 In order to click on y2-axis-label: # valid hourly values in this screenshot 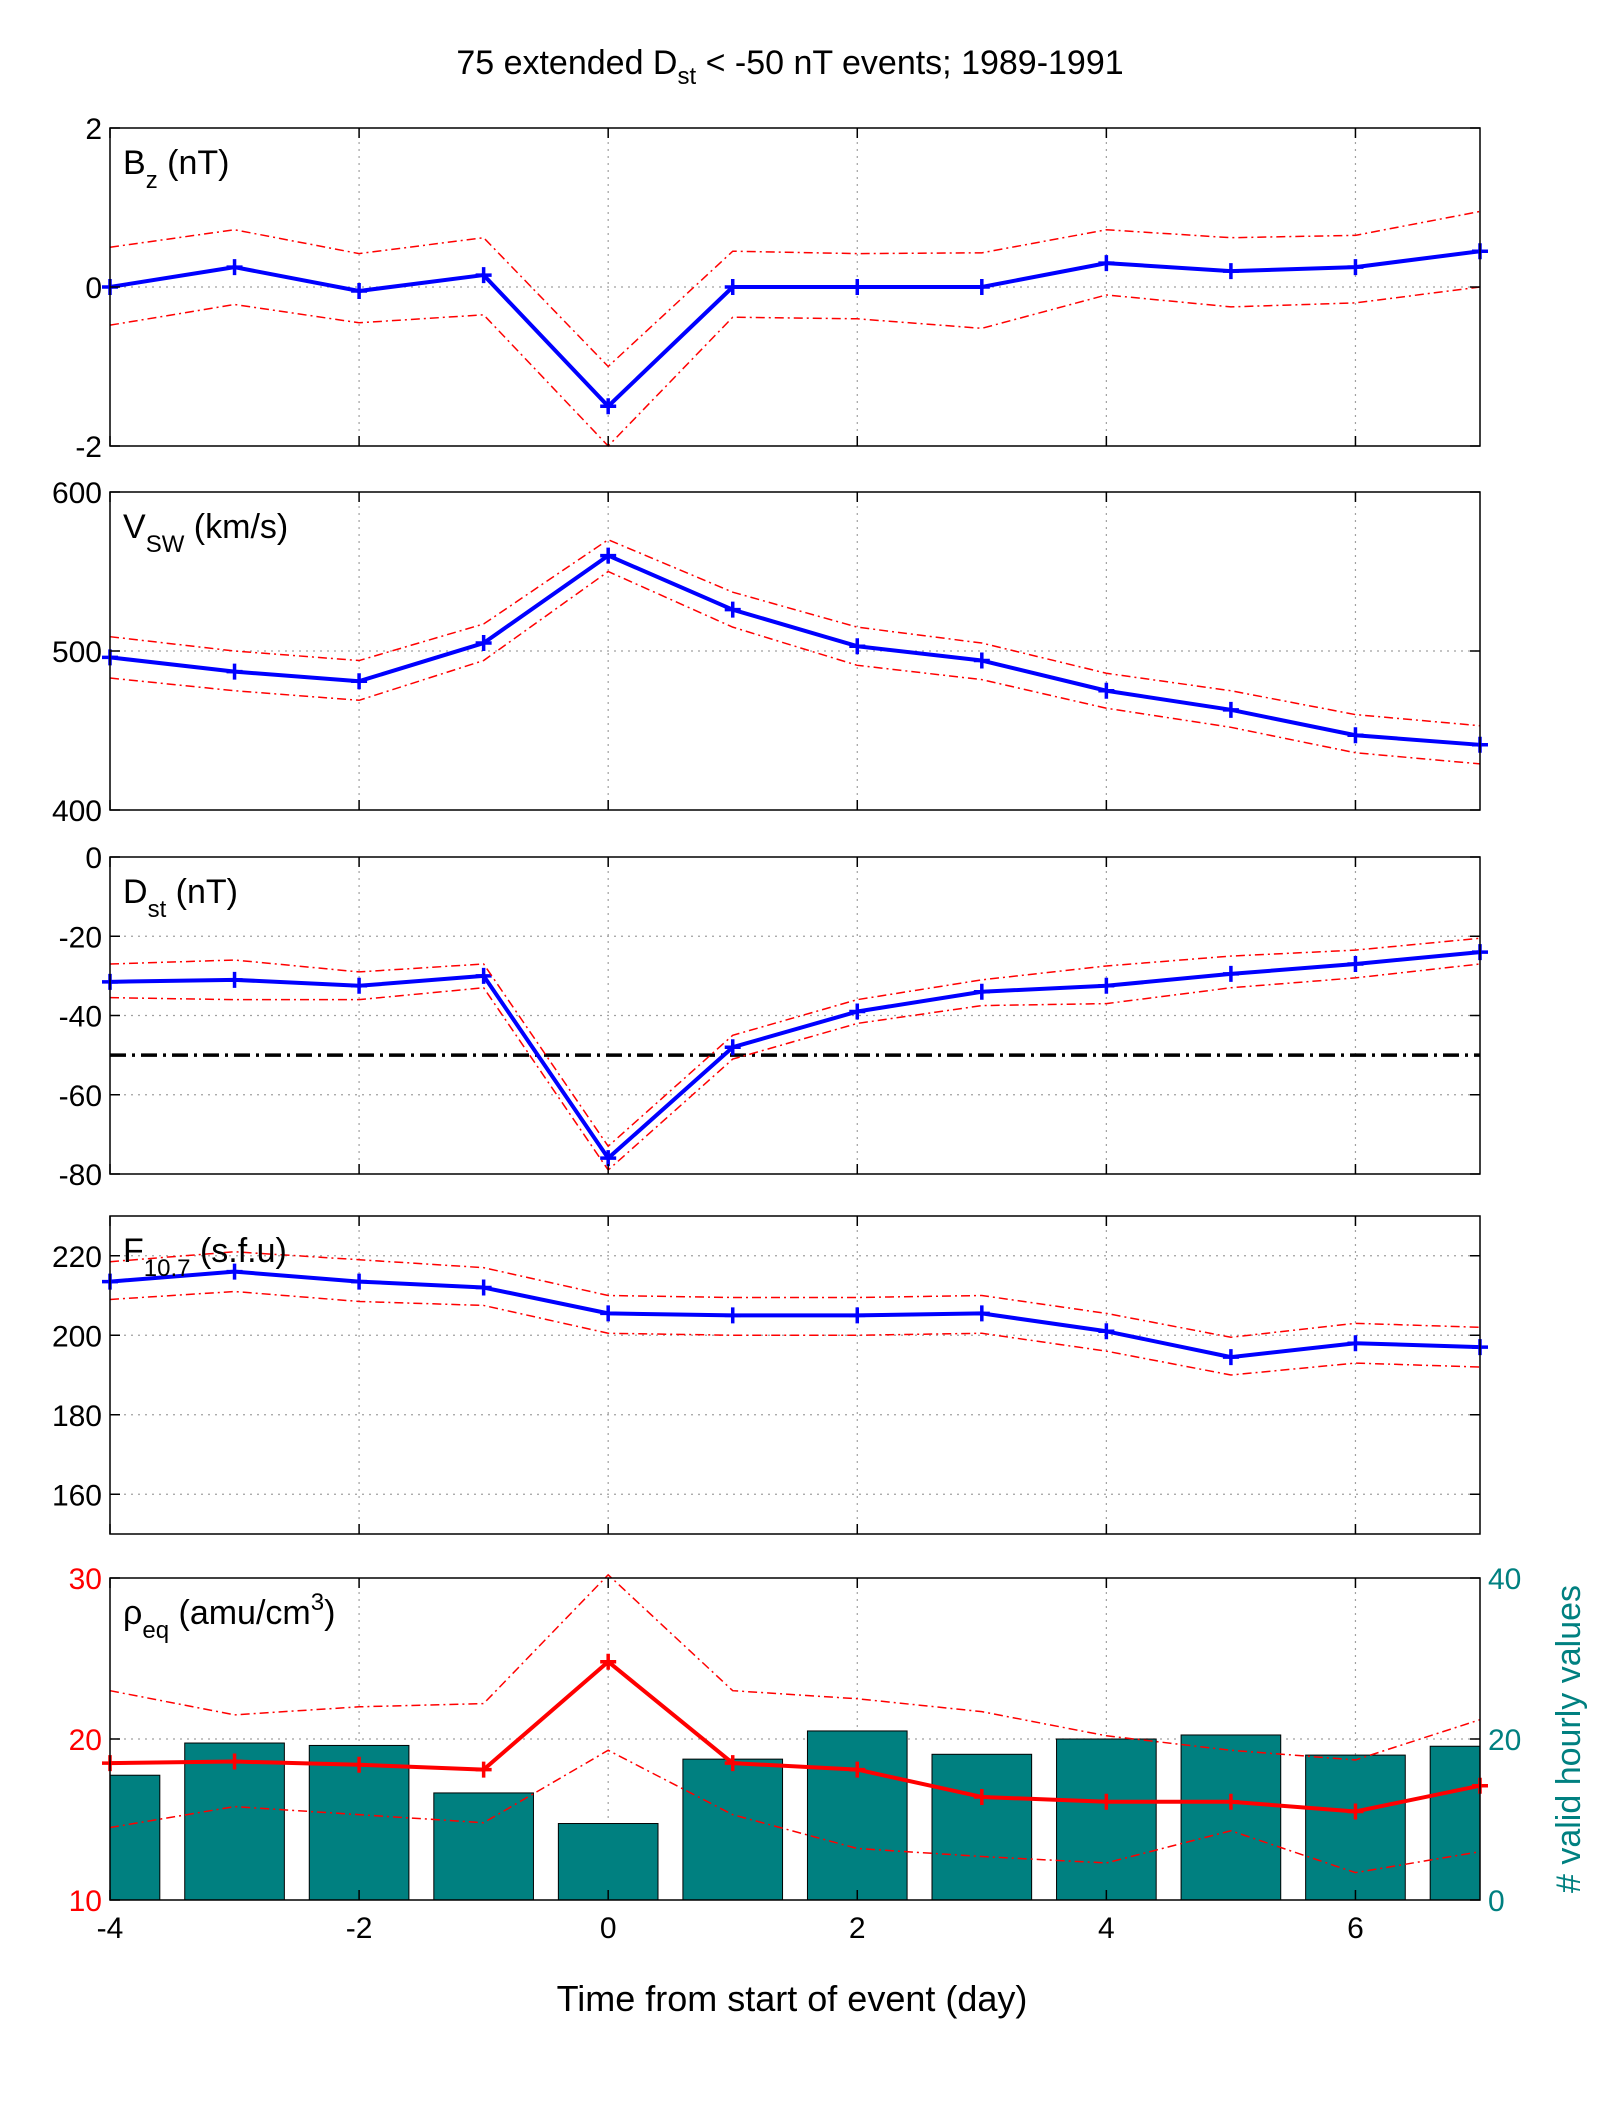, I will do `click(1569, 1739)`.